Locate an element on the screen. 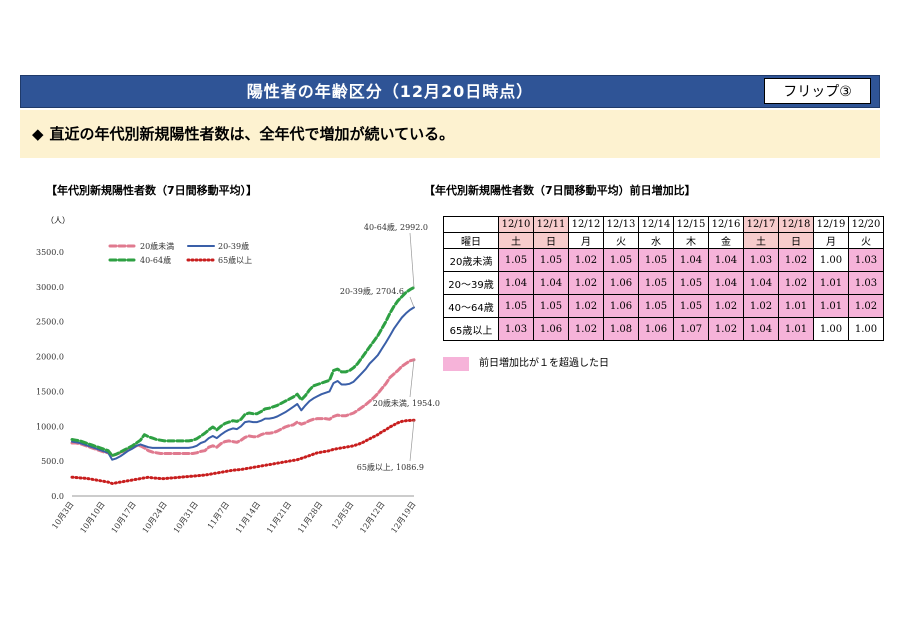 This screenshot has height=636, width=900. flip-number-label: フリップ③ is located at coordinates (817, 91).